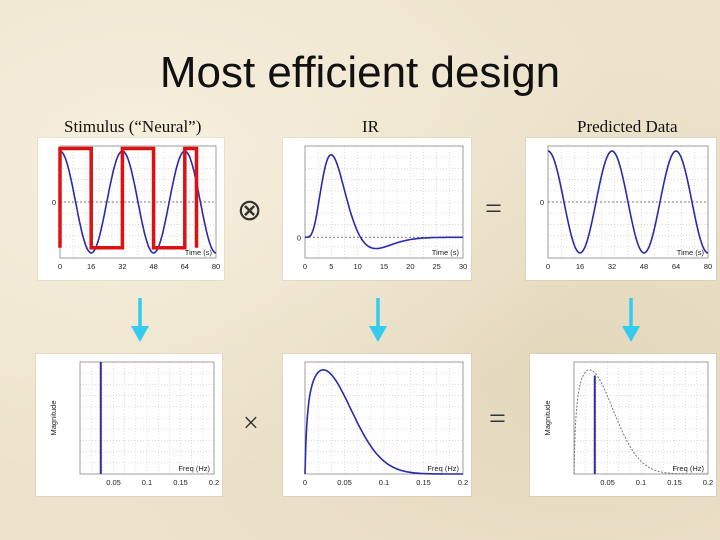 This screenshot has width=720, height=540. I want to click on equals-operator-bottom: =, so click(497, 418).